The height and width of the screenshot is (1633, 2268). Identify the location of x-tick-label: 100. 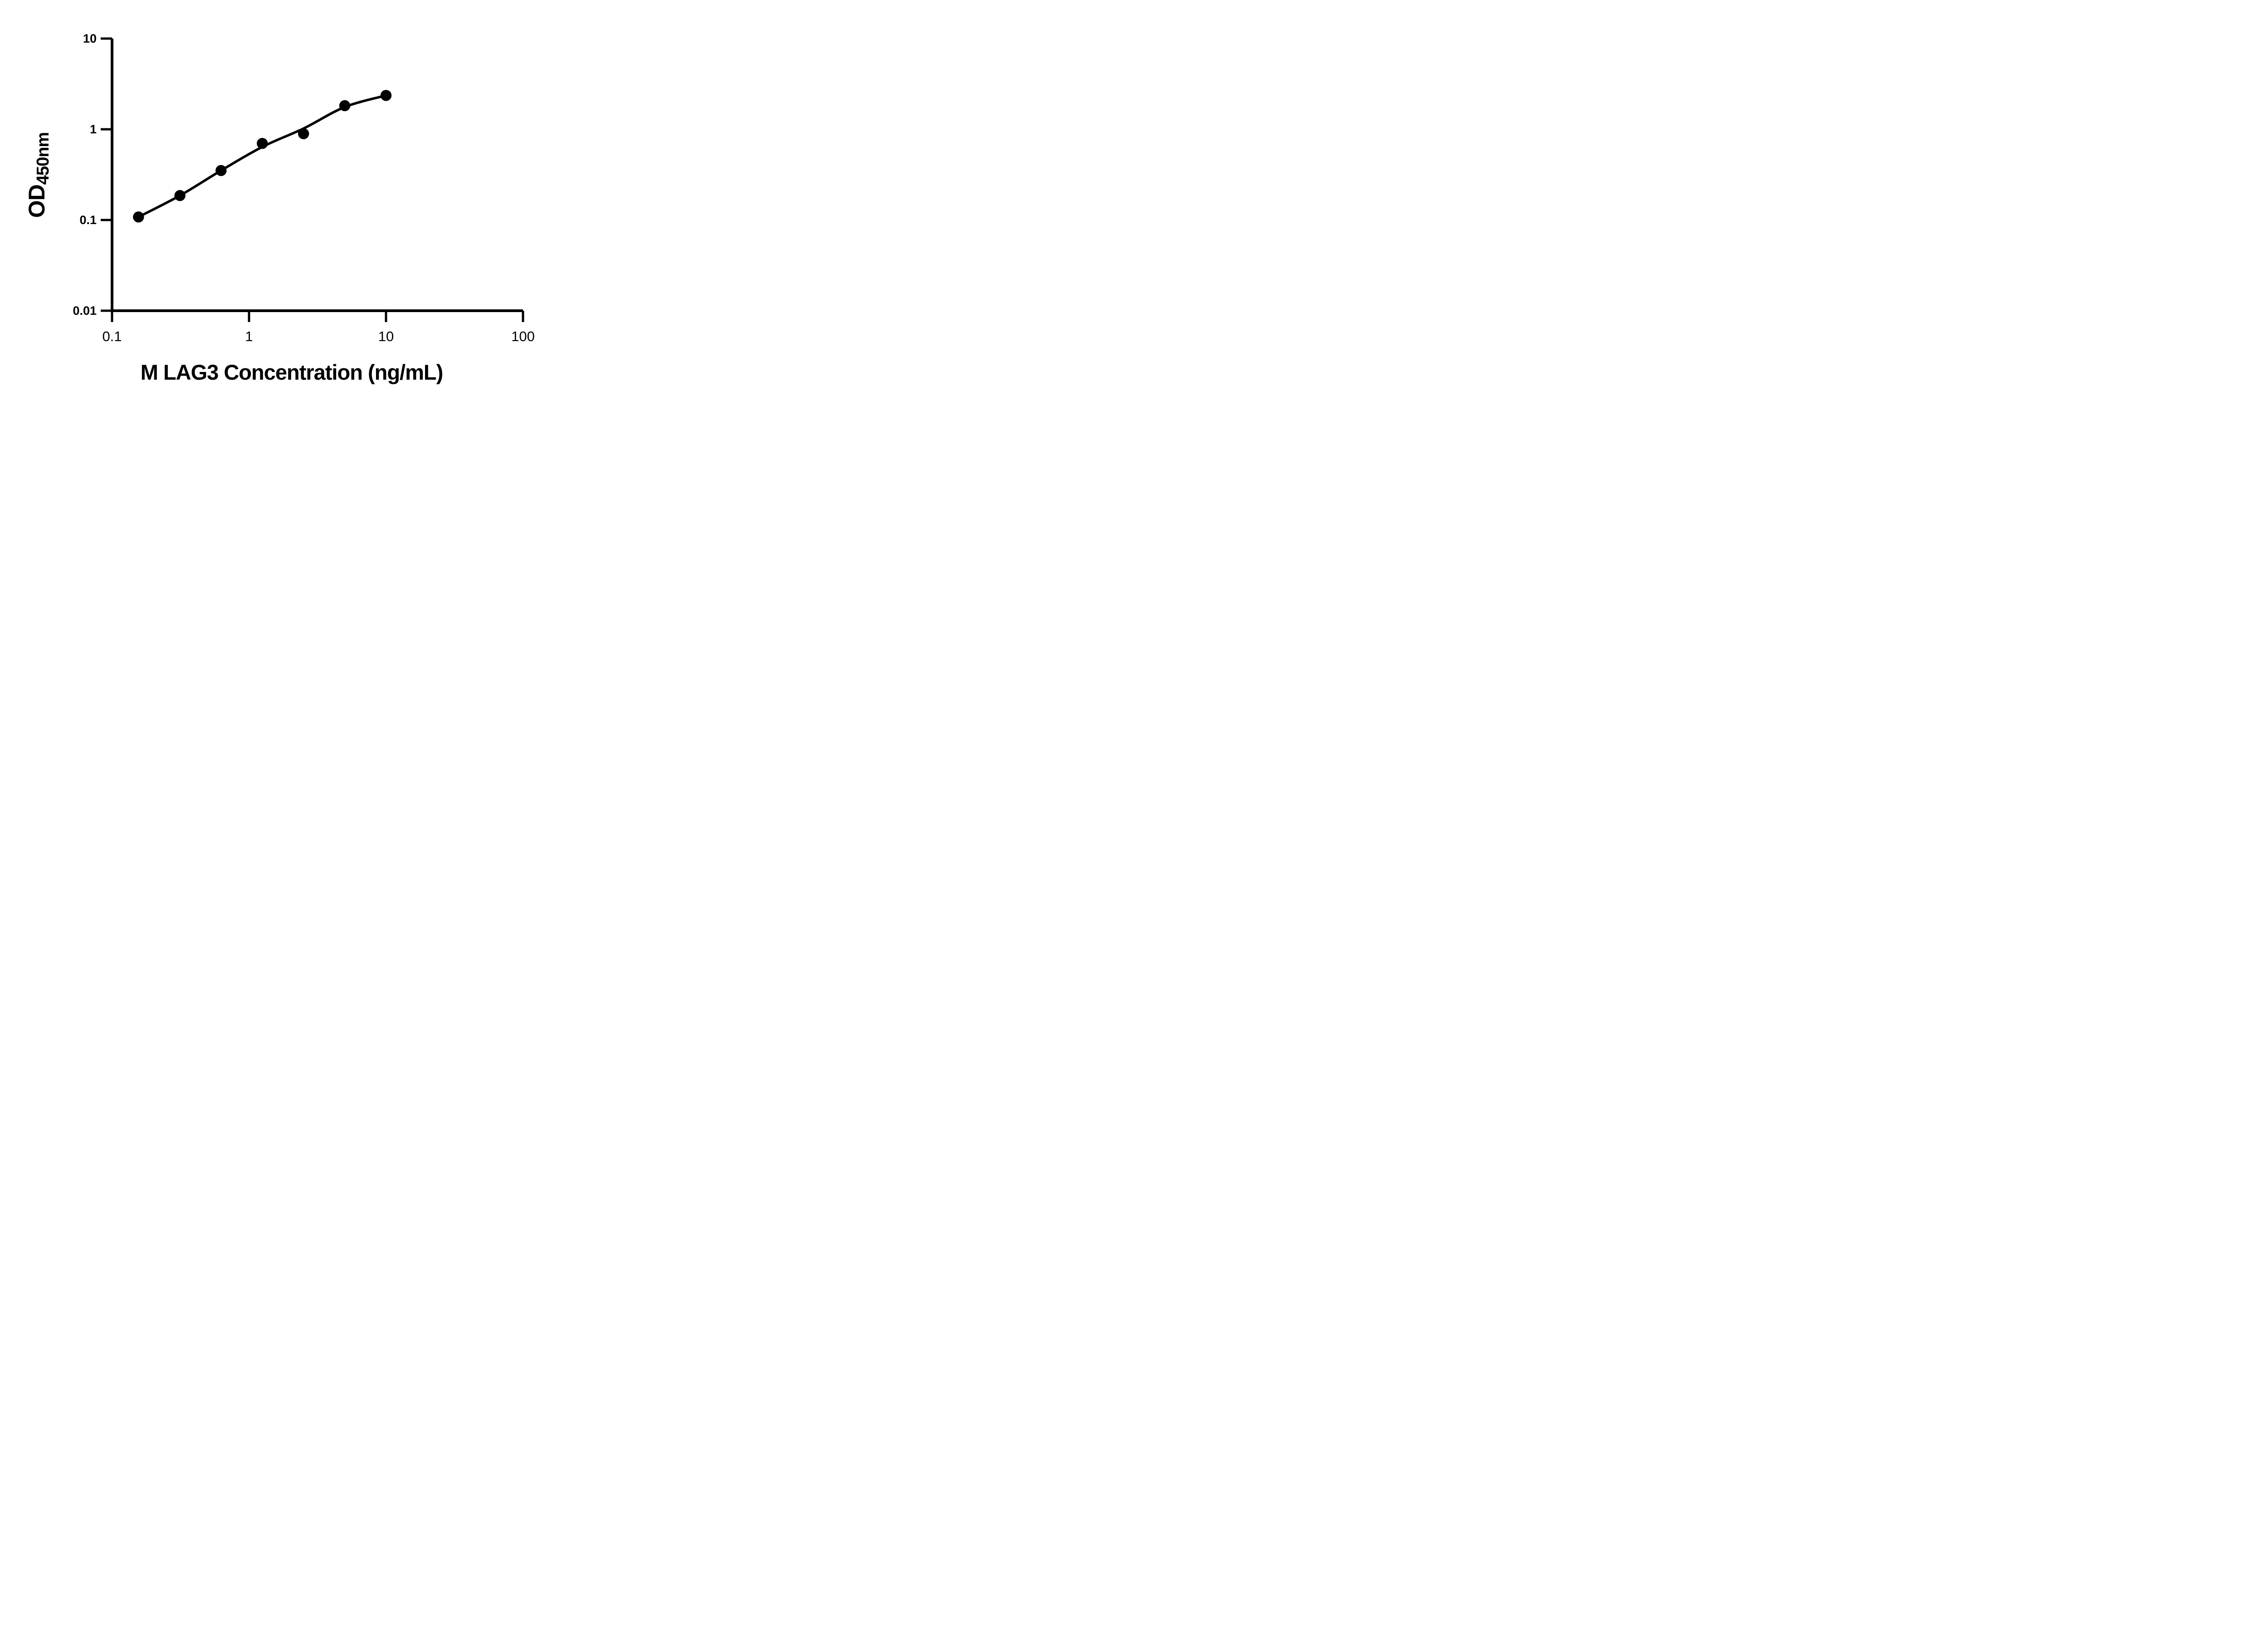
(523, 336).